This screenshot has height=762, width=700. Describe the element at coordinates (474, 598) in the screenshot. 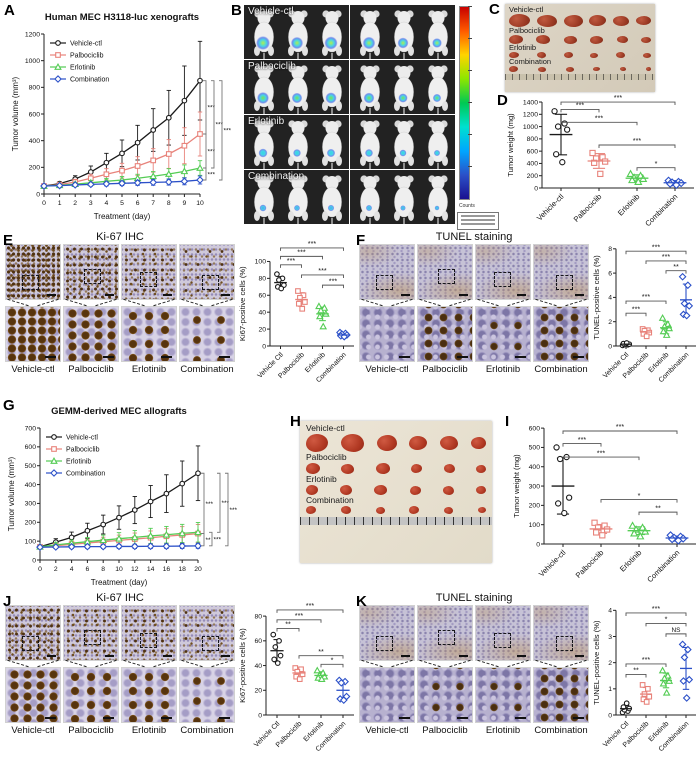

I see `panel-k-title: TUNEL staining` at that location.